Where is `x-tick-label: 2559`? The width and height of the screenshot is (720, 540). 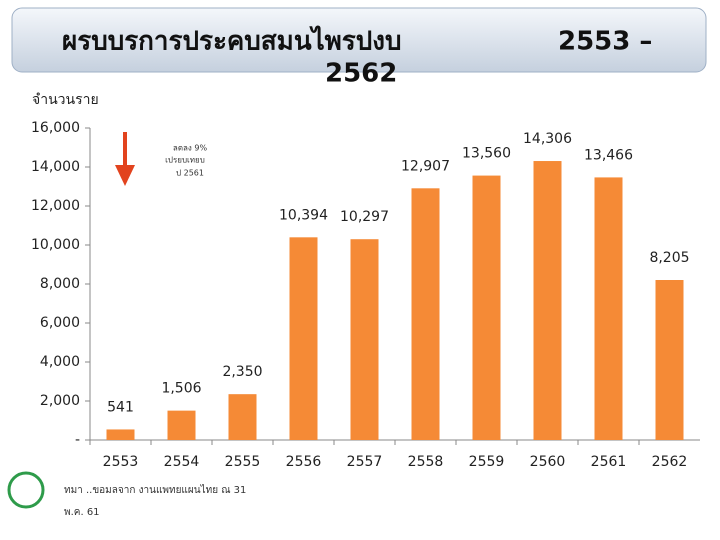
x-tick-label: 2559 is located at coordinates (487, 462).